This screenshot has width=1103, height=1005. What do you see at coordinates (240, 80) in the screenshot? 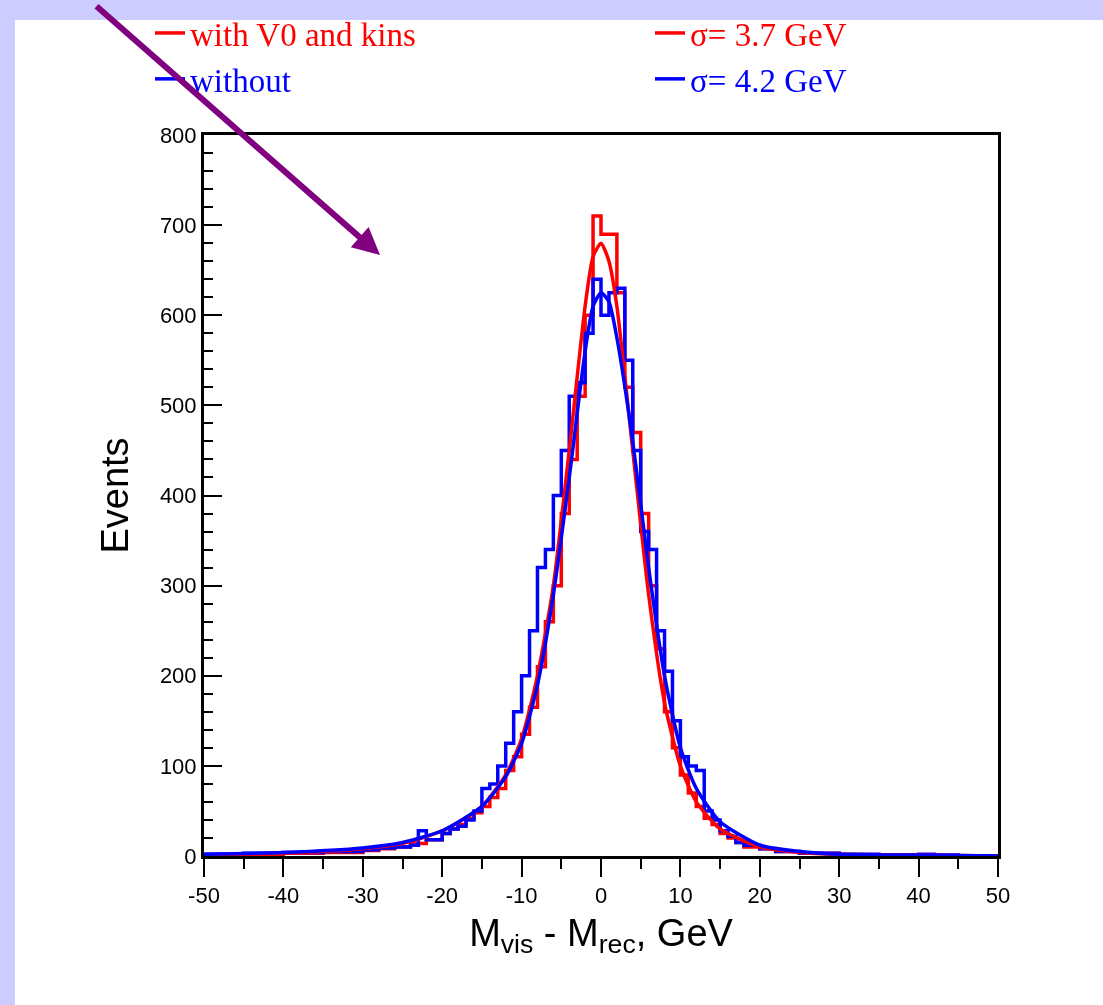
I see `legend-label: without` at bounding box center [240, 80].